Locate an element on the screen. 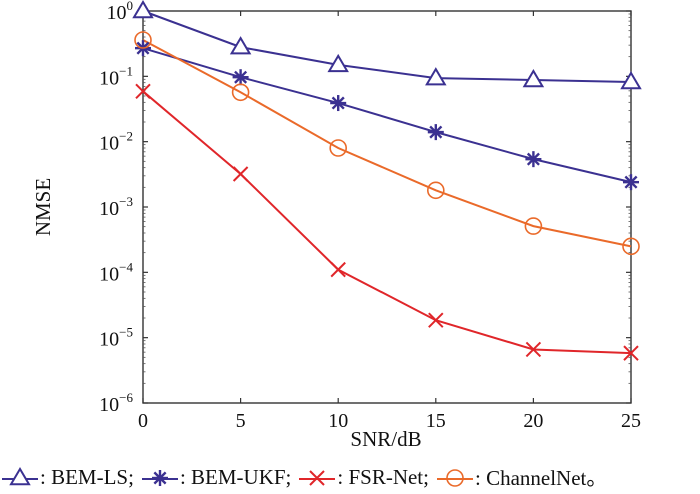  legend-item-fsr-net: : FSR-Net; is located at coordinates (363, 477).